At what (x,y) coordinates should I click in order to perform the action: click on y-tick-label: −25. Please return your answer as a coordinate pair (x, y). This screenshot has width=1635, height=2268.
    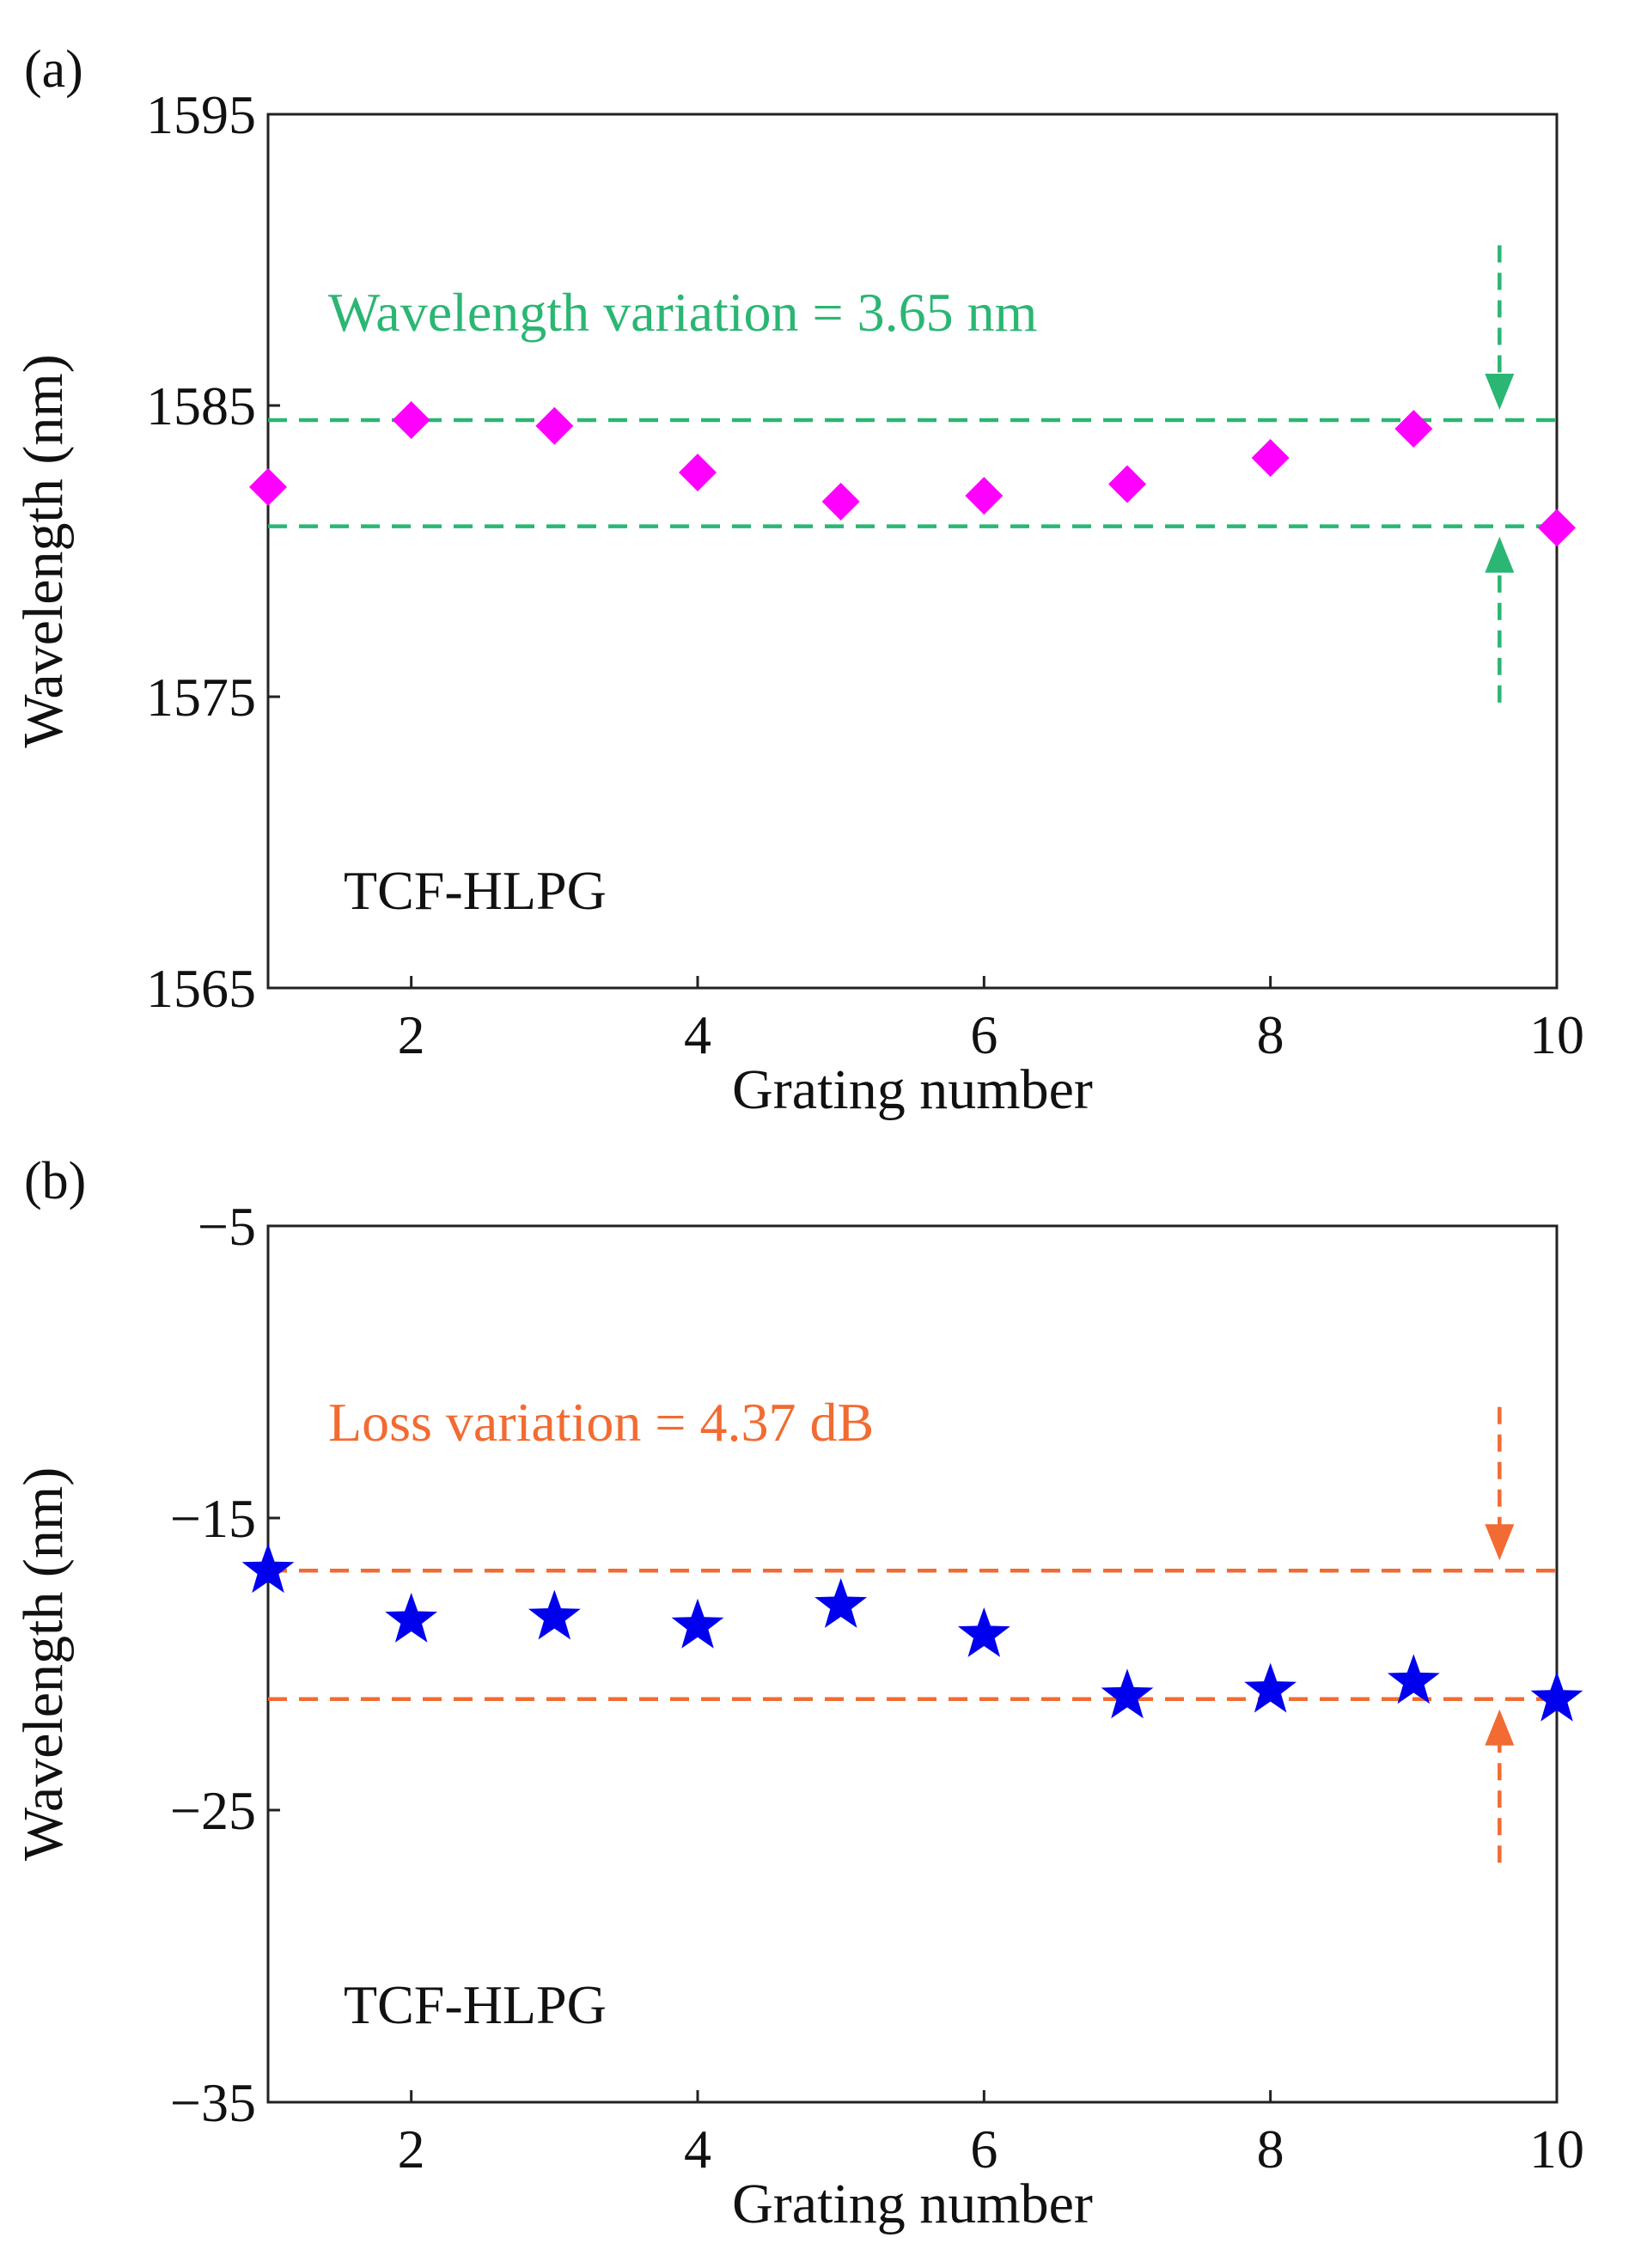
    Looking at the image, I should click on (213, 1810).